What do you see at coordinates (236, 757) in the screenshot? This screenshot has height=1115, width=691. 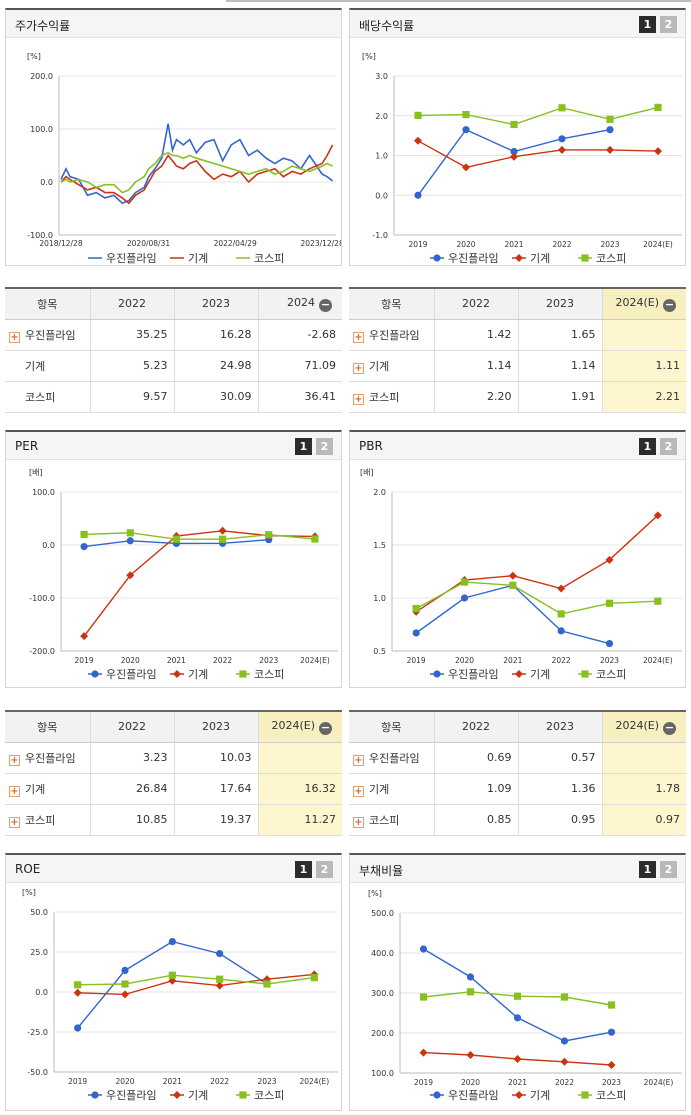 I see `cell-value: 10.03` at bounding box center [236, 757].